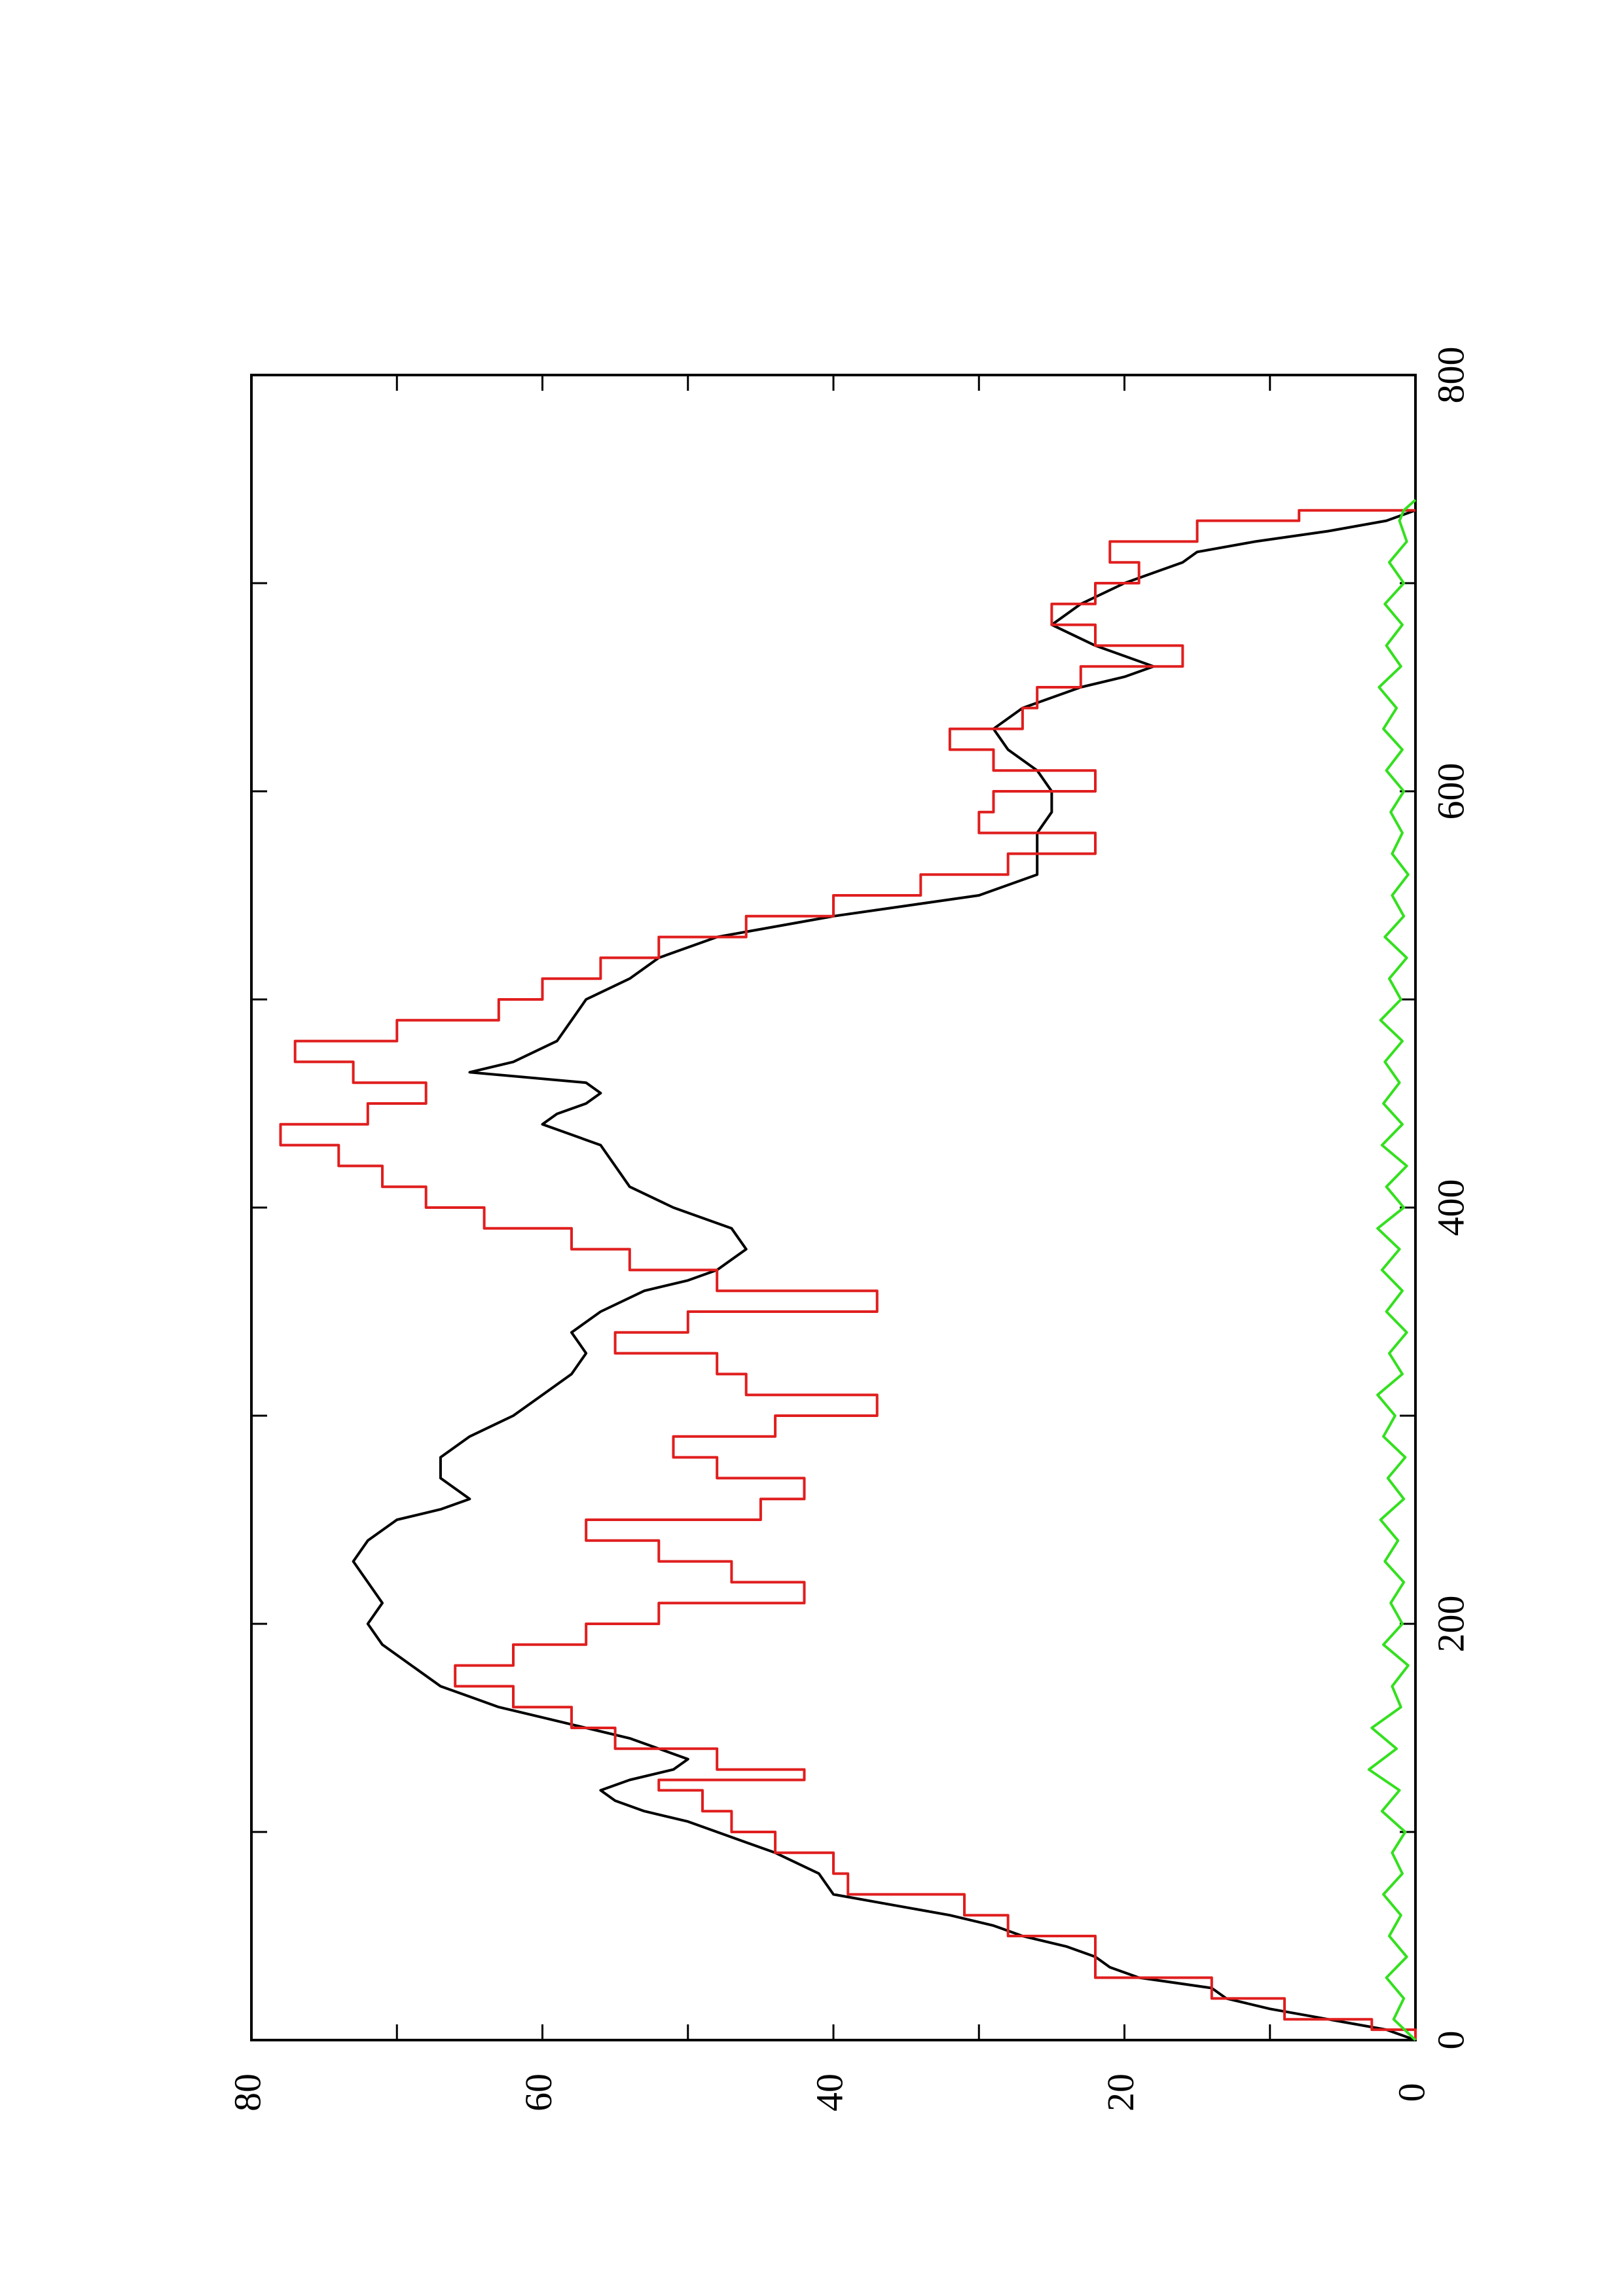 This screenshot has height=2296, width=1623. I want to click on x-tick-label: 600, so click(1450, 791).